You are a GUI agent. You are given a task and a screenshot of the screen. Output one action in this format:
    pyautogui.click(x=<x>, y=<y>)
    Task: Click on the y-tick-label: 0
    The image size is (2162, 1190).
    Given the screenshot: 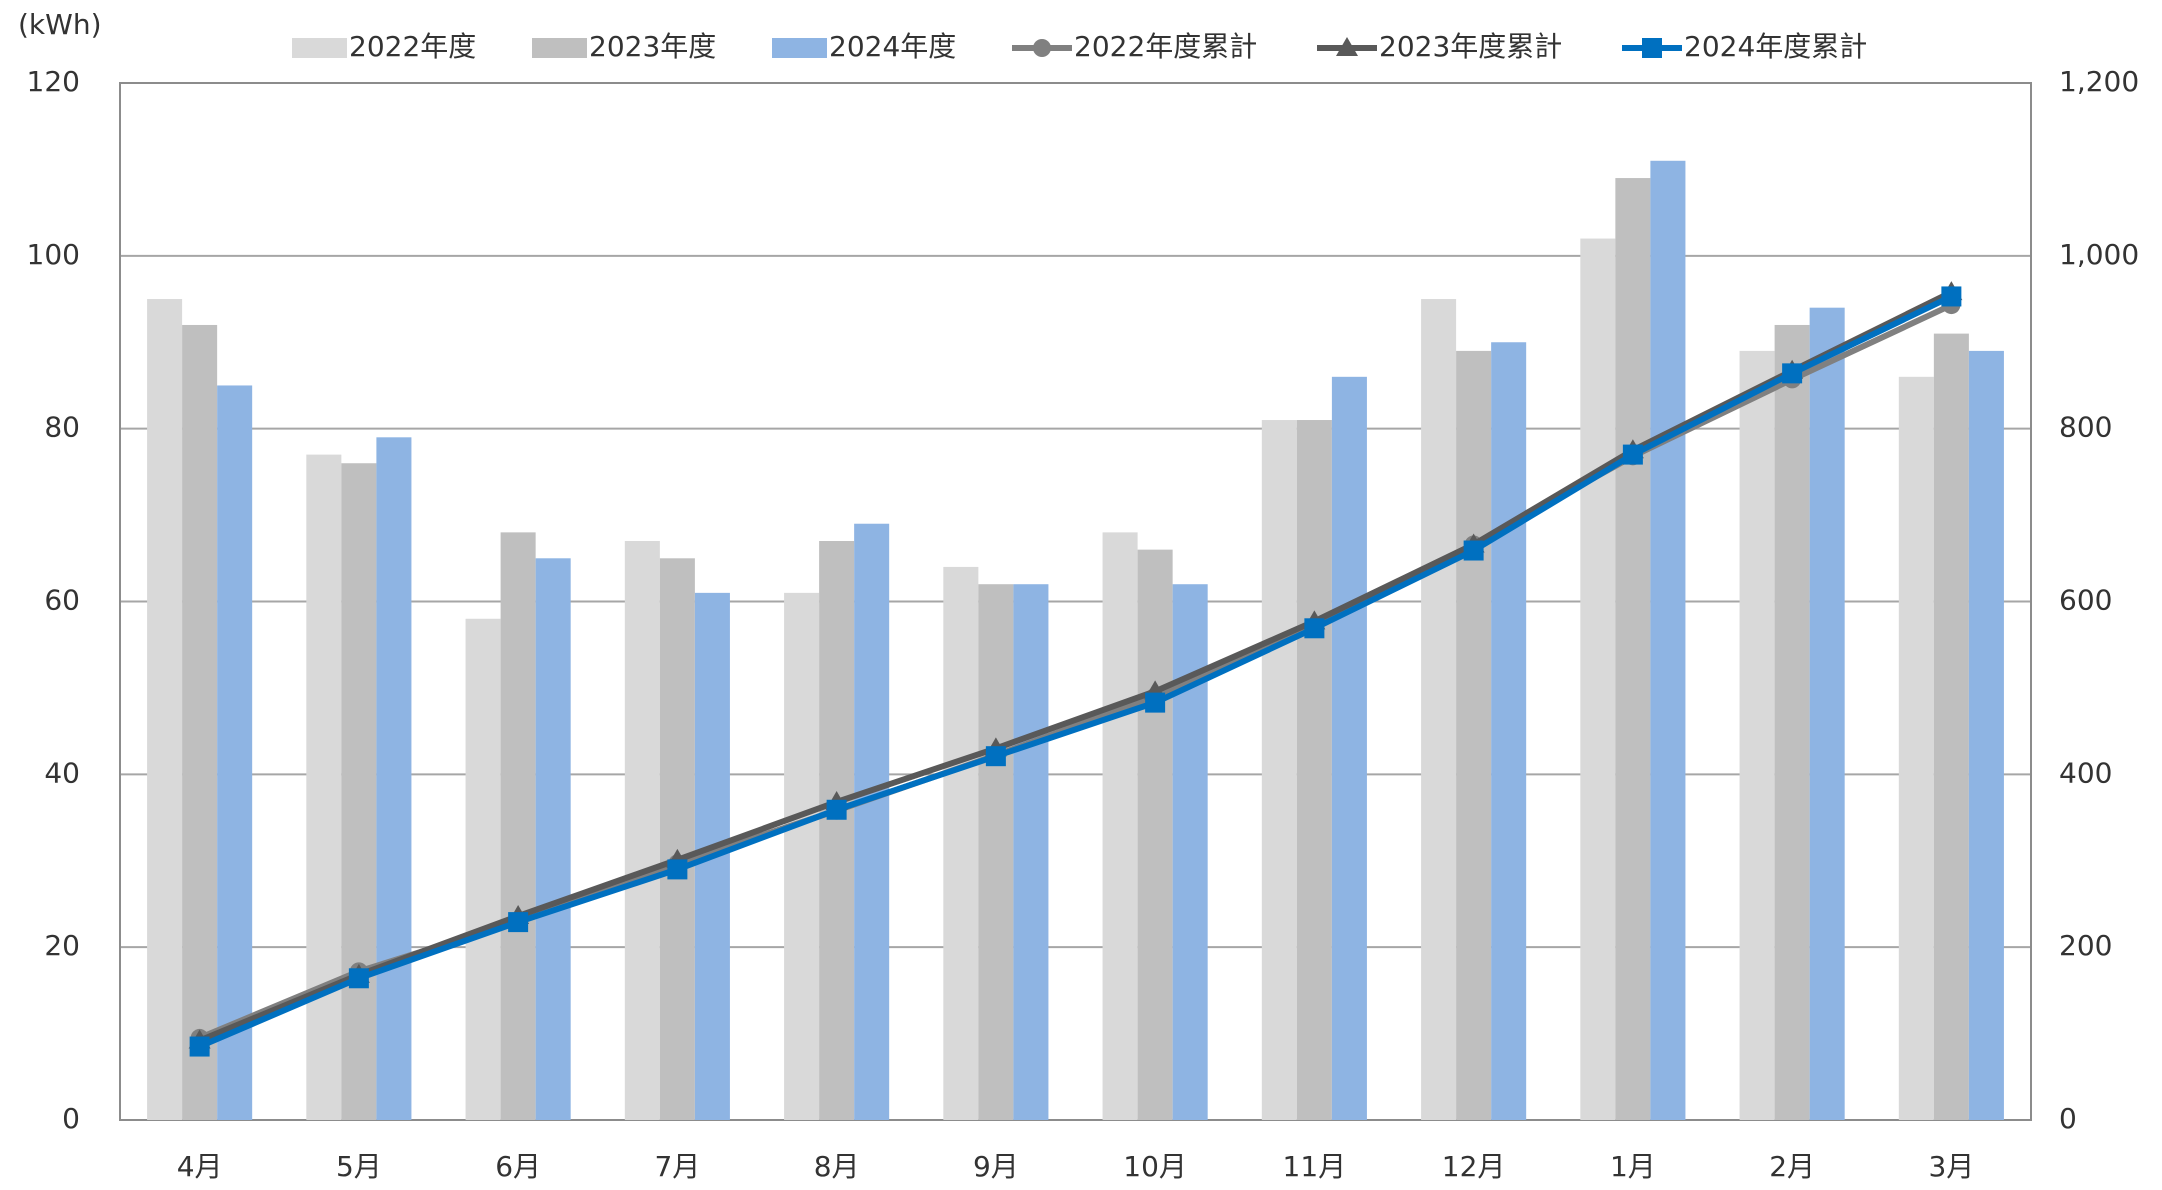 What is the action you would take?
    pyautogui.click(x=71, y=1118)
    